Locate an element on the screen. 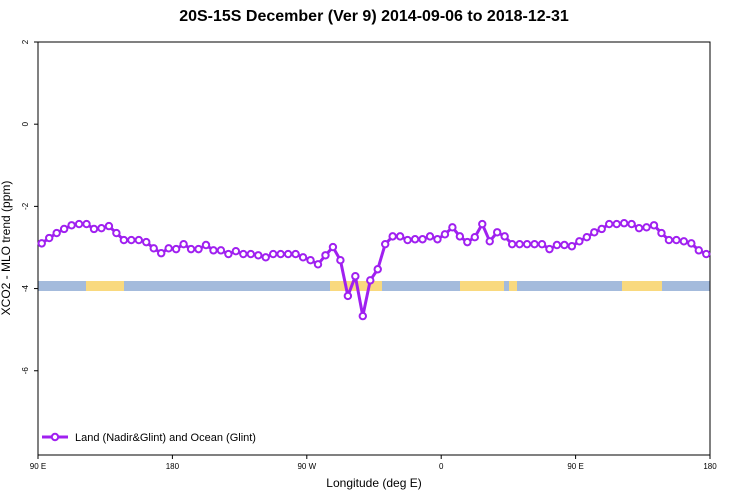  x-tick-label: 90 W is located at coordinates (306, 466).